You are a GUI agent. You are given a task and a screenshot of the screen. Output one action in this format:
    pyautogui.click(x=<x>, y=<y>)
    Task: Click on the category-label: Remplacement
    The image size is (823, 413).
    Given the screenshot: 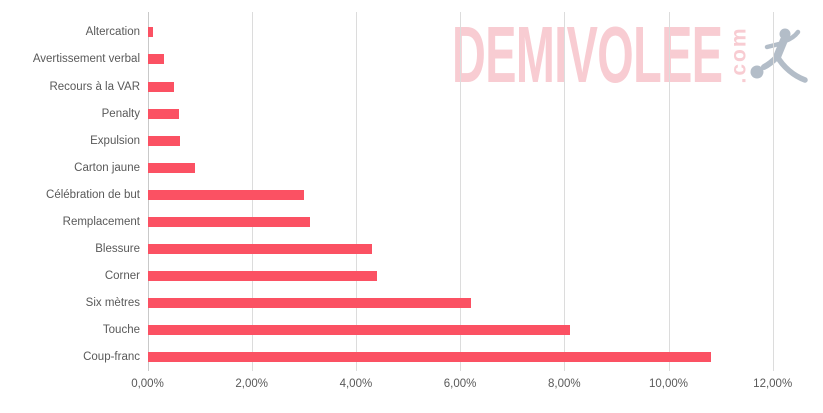 What is the action you would take?
    pyautogui.click(x=101, y=221)
    